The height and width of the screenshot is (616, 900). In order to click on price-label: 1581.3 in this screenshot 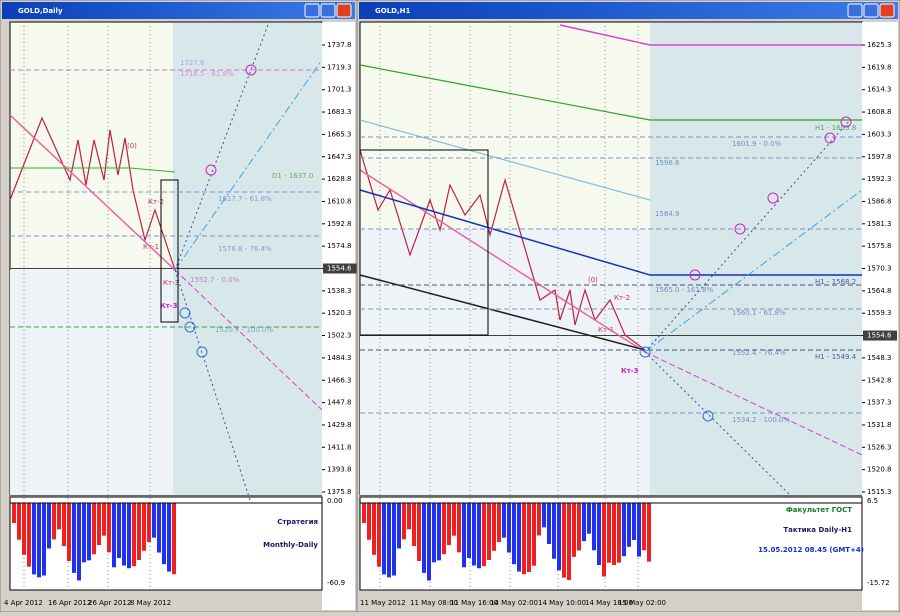, I will do `click(879, 224)`.